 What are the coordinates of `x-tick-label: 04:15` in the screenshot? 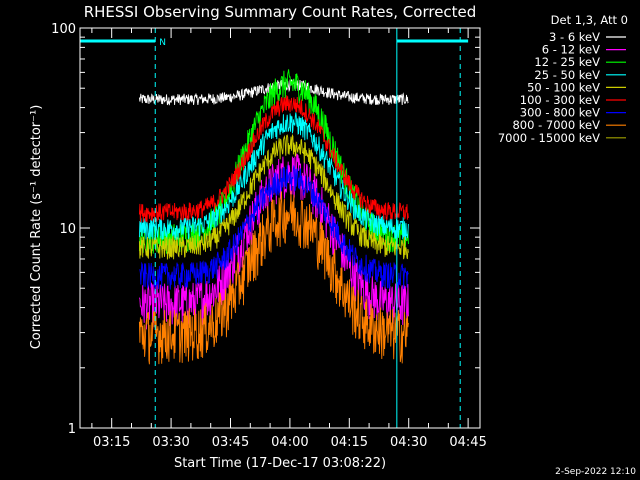 It's located at (349, 442).